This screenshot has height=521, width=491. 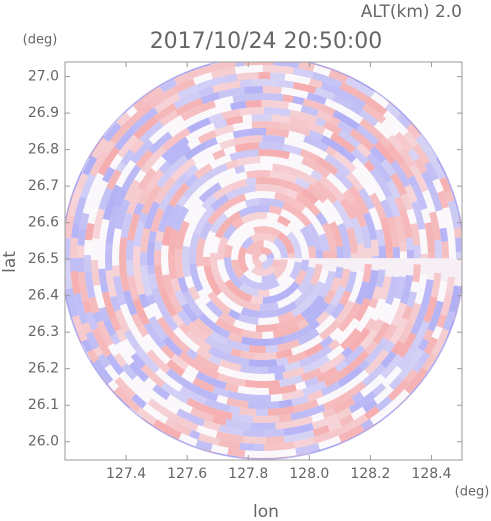 What do you see at coordinates (40, 40) in the screenshot?
I see `y-unit: (deg)` at bounding box center [40, 40].